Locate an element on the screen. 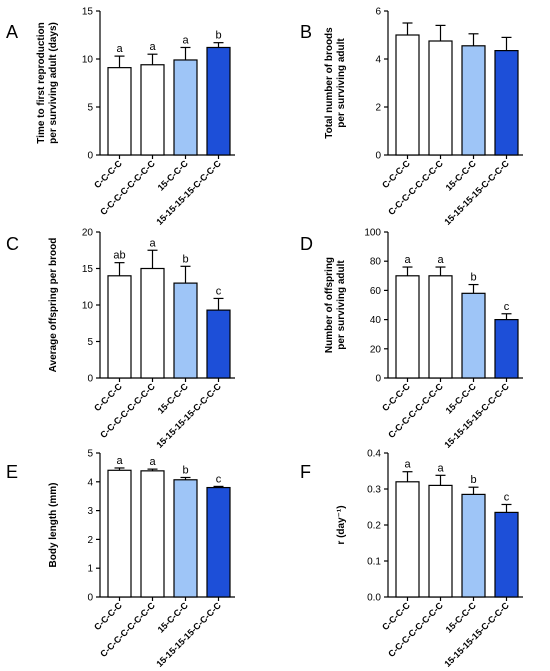 The width and height of the screenshot is (550, 671). y-tick-label: 0.3 is located at coordinates (374, 490).